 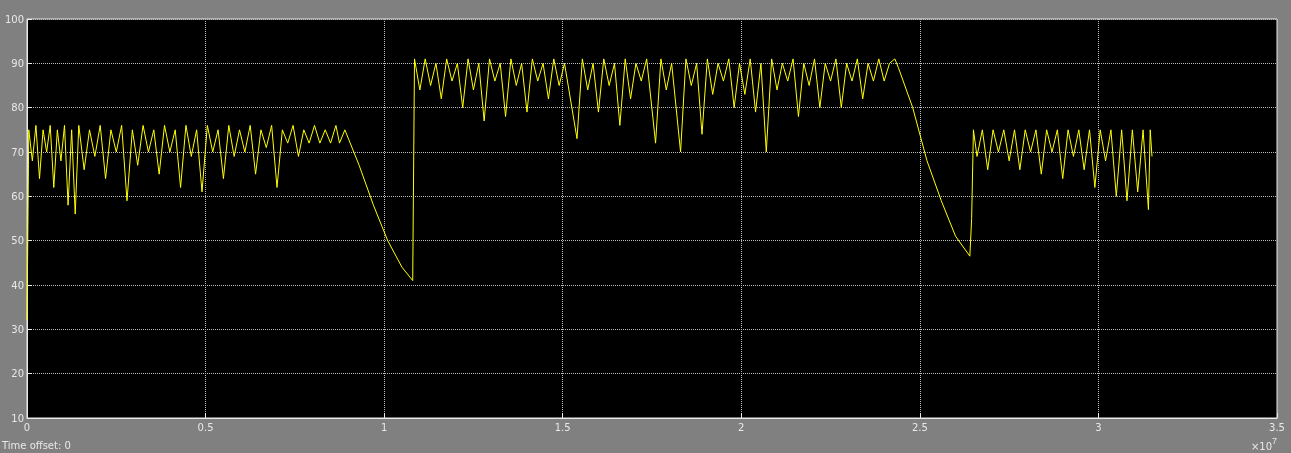 I want to click on x-tick-label: 0.5, so click(x=205, y=427).